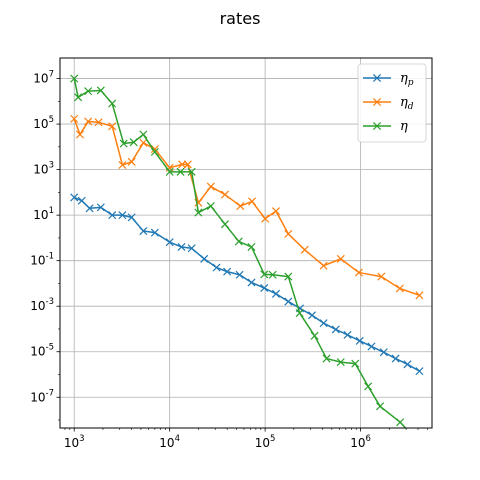 This screenshot has height=480, width=480. What do you see at coordinates (42, 305) in the screenshot?
I see `y-tick-label: 10⁻³` at bounding box center [42, 305].